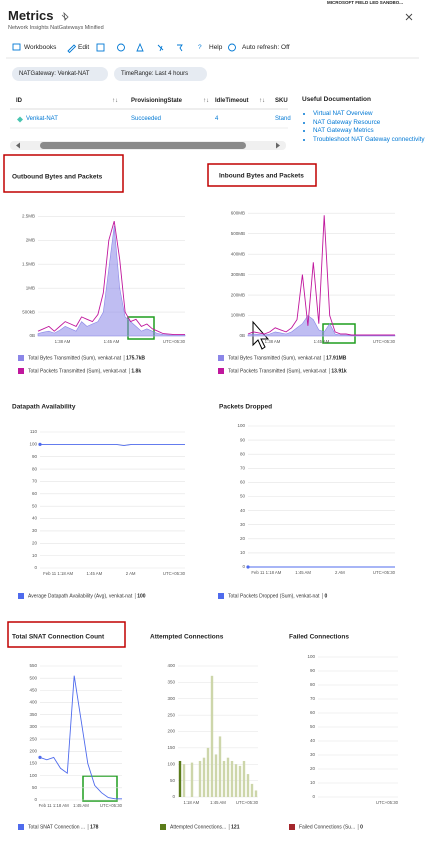 This screenshot has width=425, height=863. Describe the element at coordinates (33, 738) in the screenshot. I see `y-tick-label: 250` at that location.